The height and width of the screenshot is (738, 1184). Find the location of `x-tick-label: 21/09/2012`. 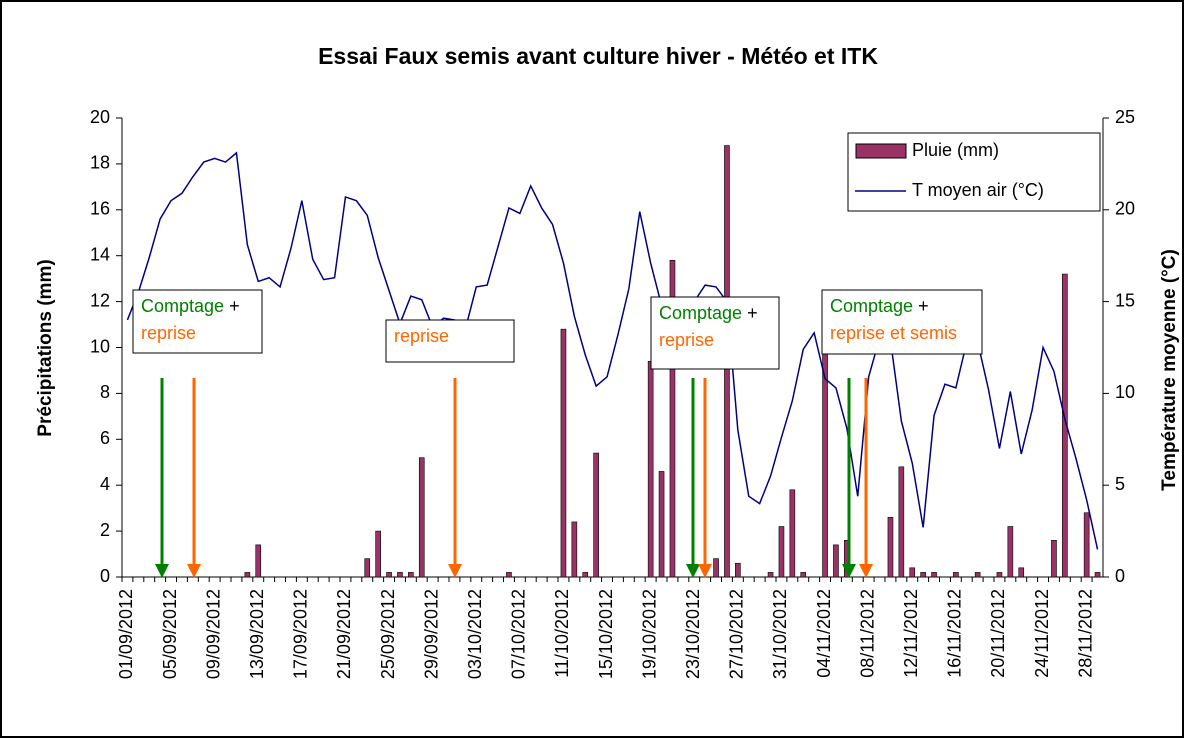

x-tick-label: 21/09/2012 is located at coordinates (344, 634).